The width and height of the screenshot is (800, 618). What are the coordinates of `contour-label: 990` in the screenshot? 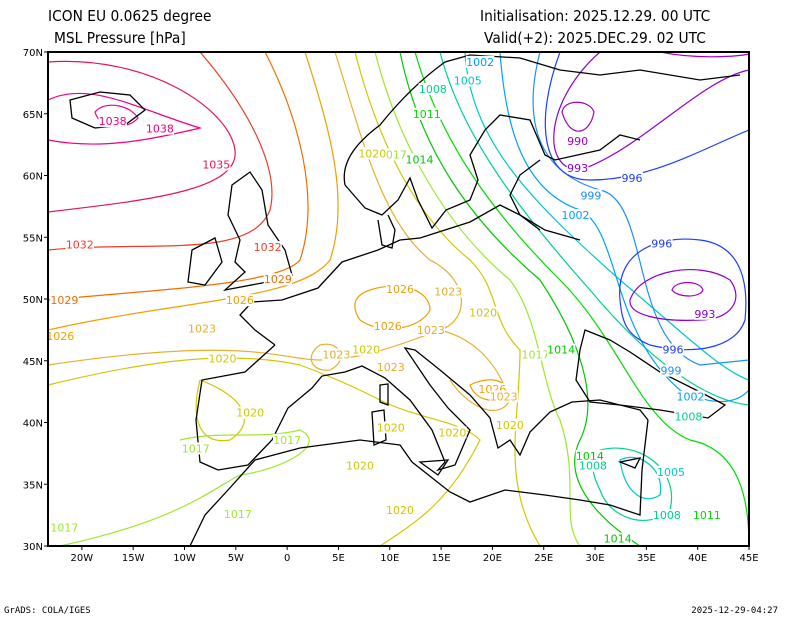 It's located at (577, 141).